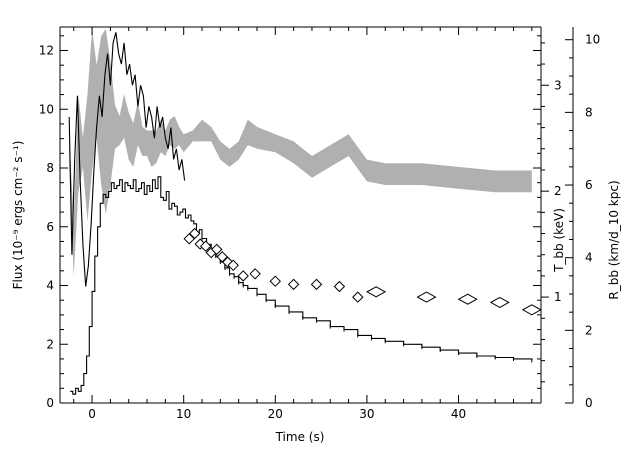 The width and height of the screenshot is (640, 457). What do you see at coordinates (127, 159) in the screenshot?
I see `temperature-line` at bounding box center [127, 159].